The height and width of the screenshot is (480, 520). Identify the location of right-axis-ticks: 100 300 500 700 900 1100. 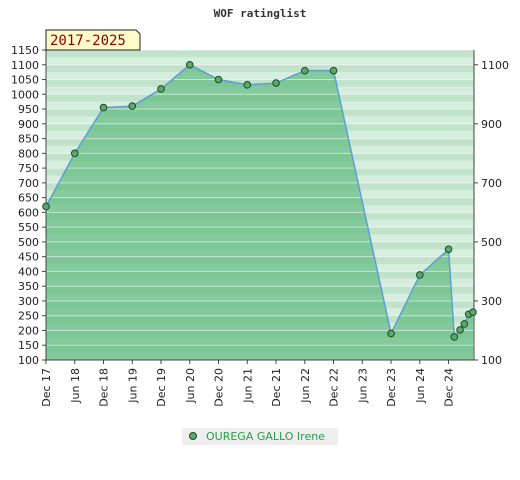
(491, 213).